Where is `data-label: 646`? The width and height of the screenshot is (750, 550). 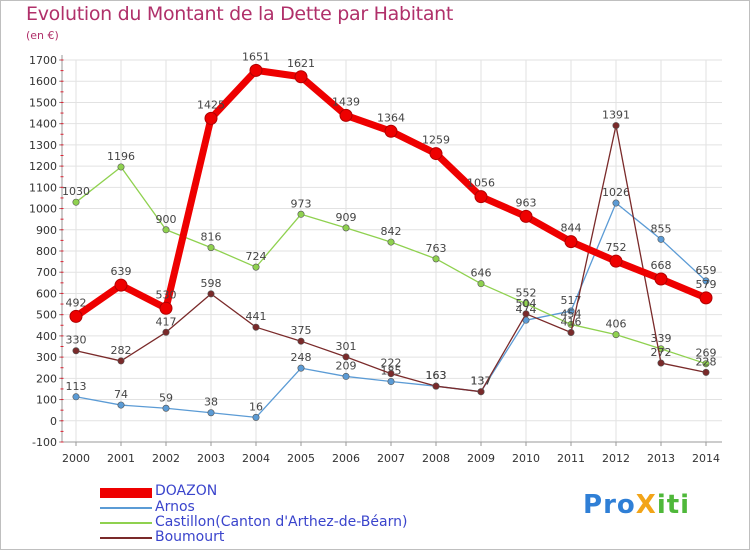
data-label: 646 is located at coordinates (481, 273).